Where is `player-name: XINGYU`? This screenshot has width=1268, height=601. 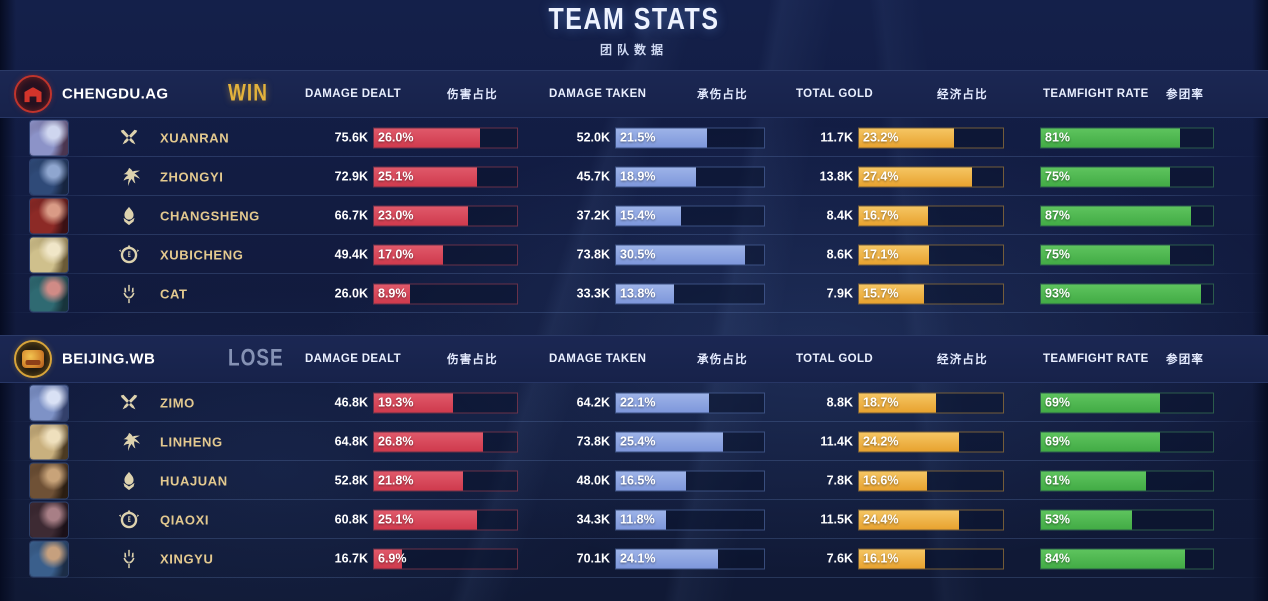
player-name: XINGYU is located at coordinates (187, 558).